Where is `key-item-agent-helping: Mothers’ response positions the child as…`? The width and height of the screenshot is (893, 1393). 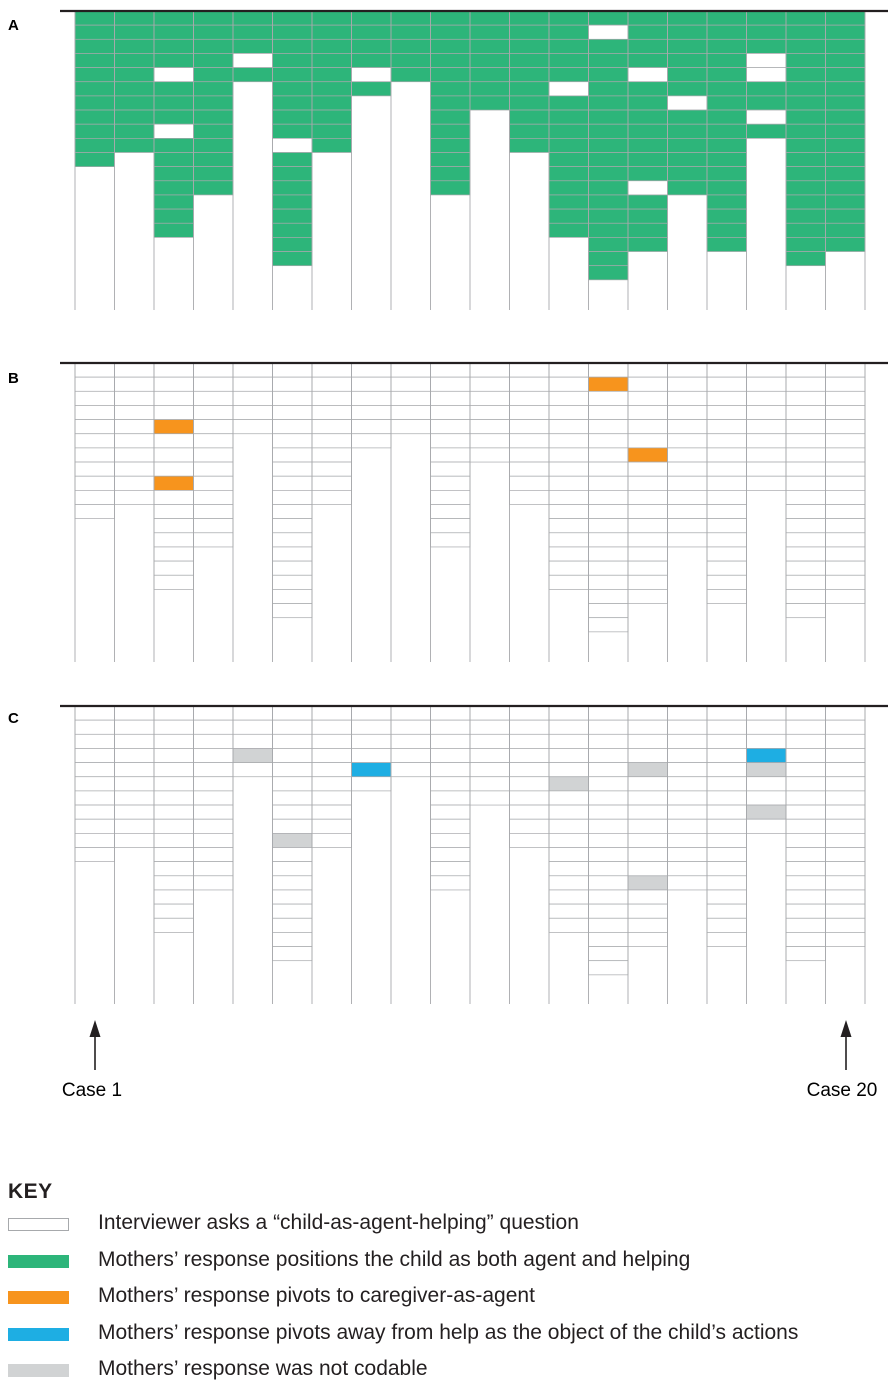
key-item-agent-helping: Mothers’ response positions the child as… is located at coordinates (448, 1265).